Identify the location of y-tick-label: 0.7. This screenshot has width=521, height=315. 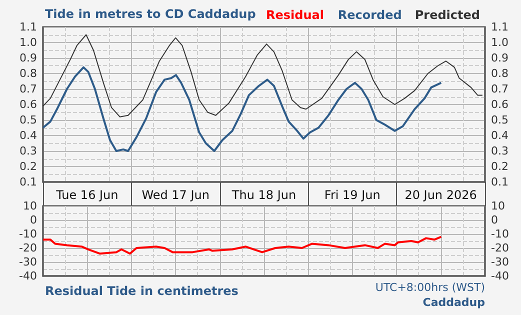
(28, 89).